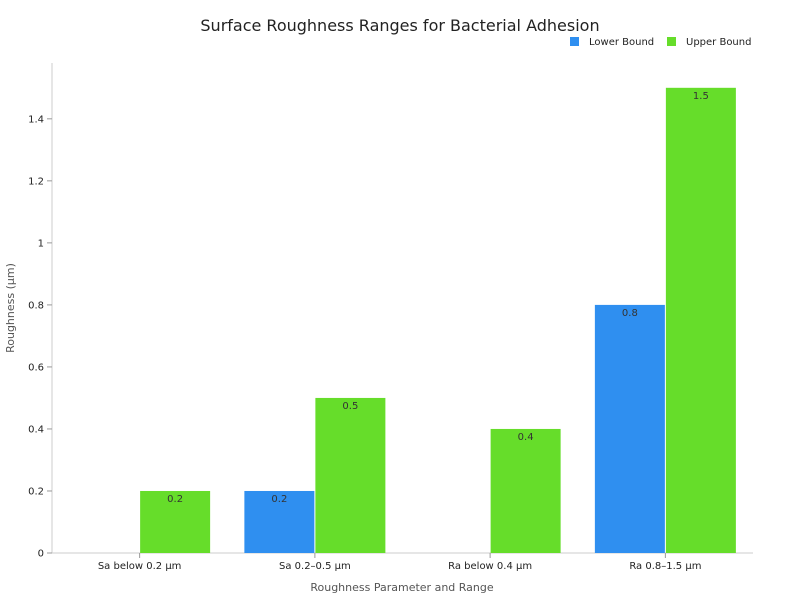  I want to click on legend-label: Lower Bound, so click(621, 42).